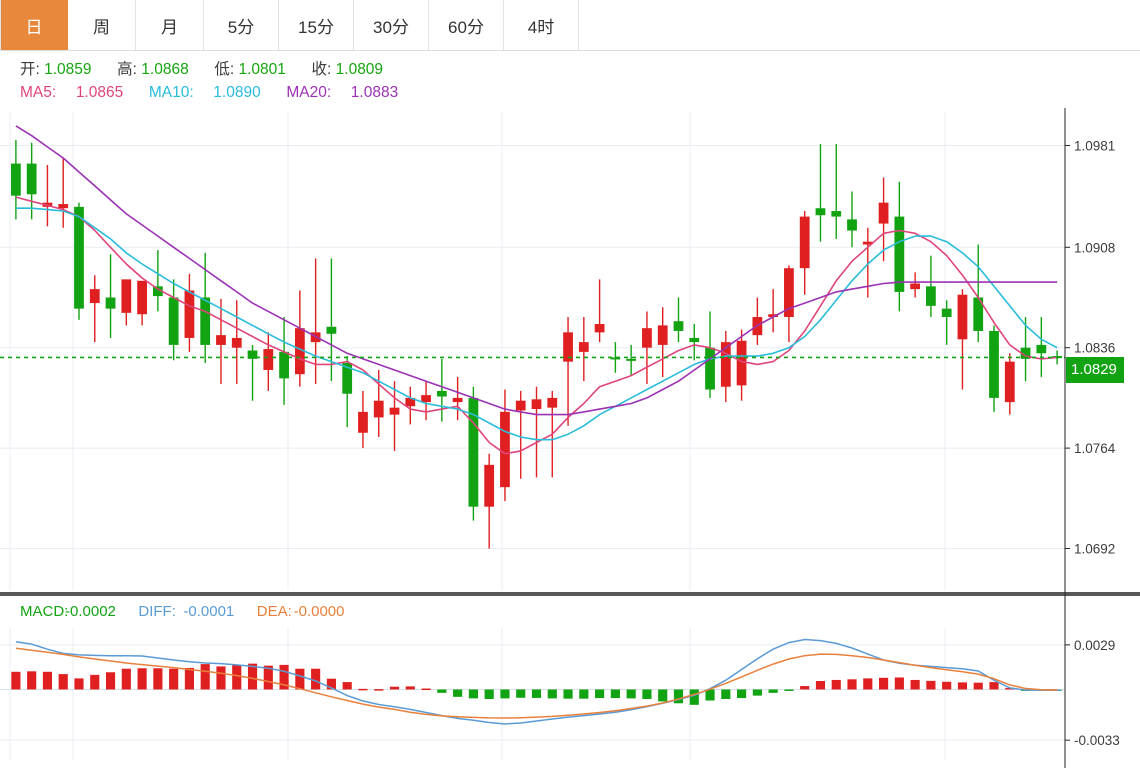 This screenshot has width=1140, height=768. What do you see at coordinates (1094, 549) in the screenshot?
I see `price-axis-label-4: 1.0692` at bounding box center [1094, 549].